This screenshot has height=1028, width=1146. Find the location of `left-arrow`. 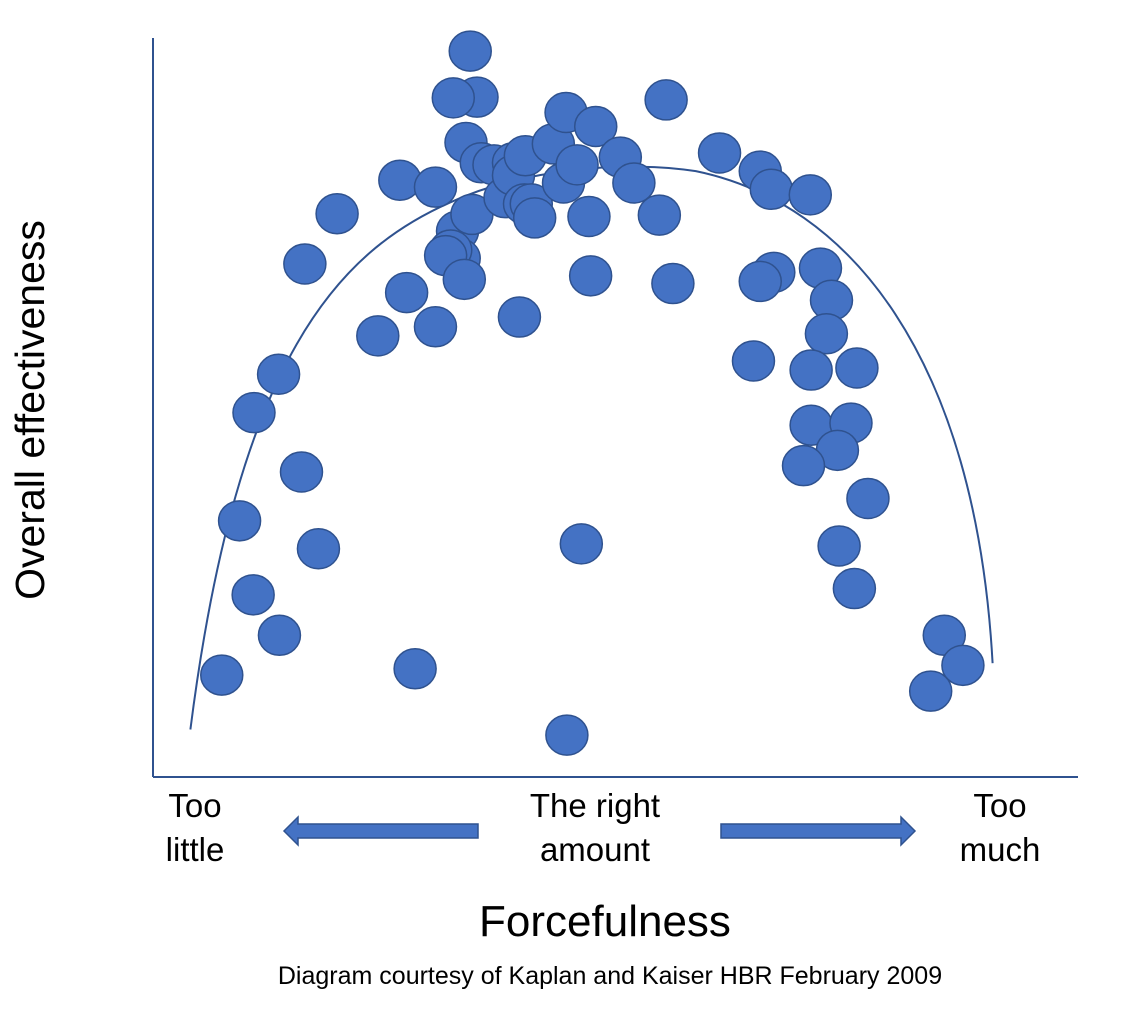

left-arrow is located at coordinates (380, 831).